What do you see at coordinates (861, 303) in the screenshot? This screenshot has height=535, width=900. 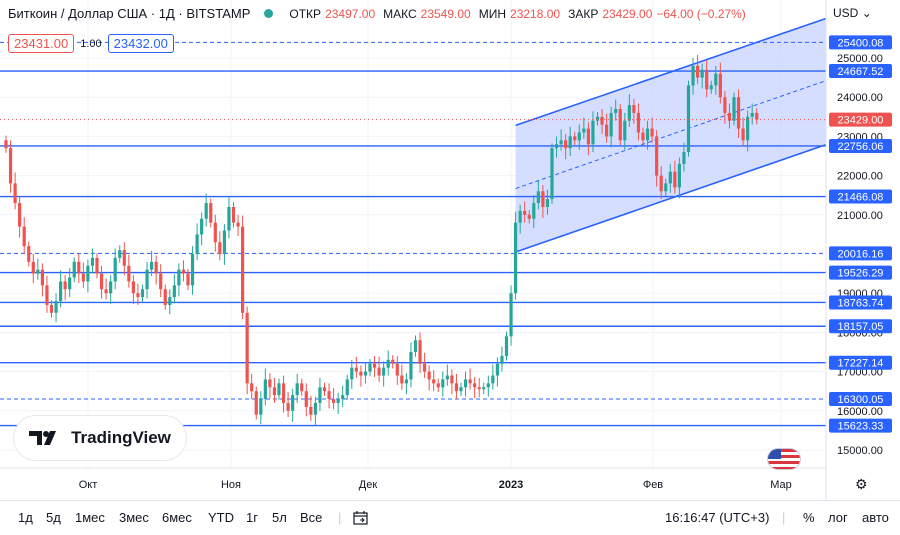 I see `level-label: 18763.74` at bounding box center [861, 303].